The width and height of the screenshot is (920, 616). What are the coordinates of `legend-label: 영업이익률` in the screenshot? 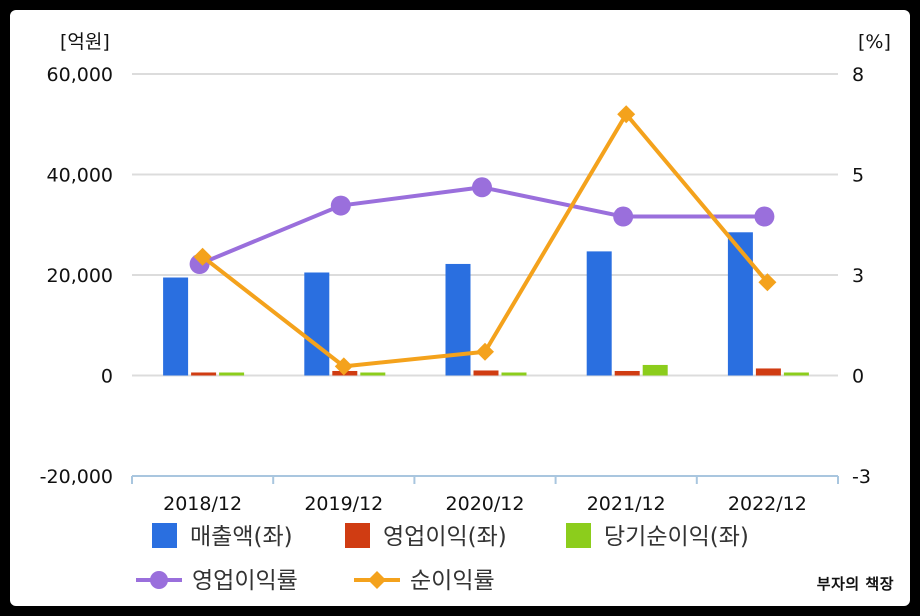 It's located at (245, 581).